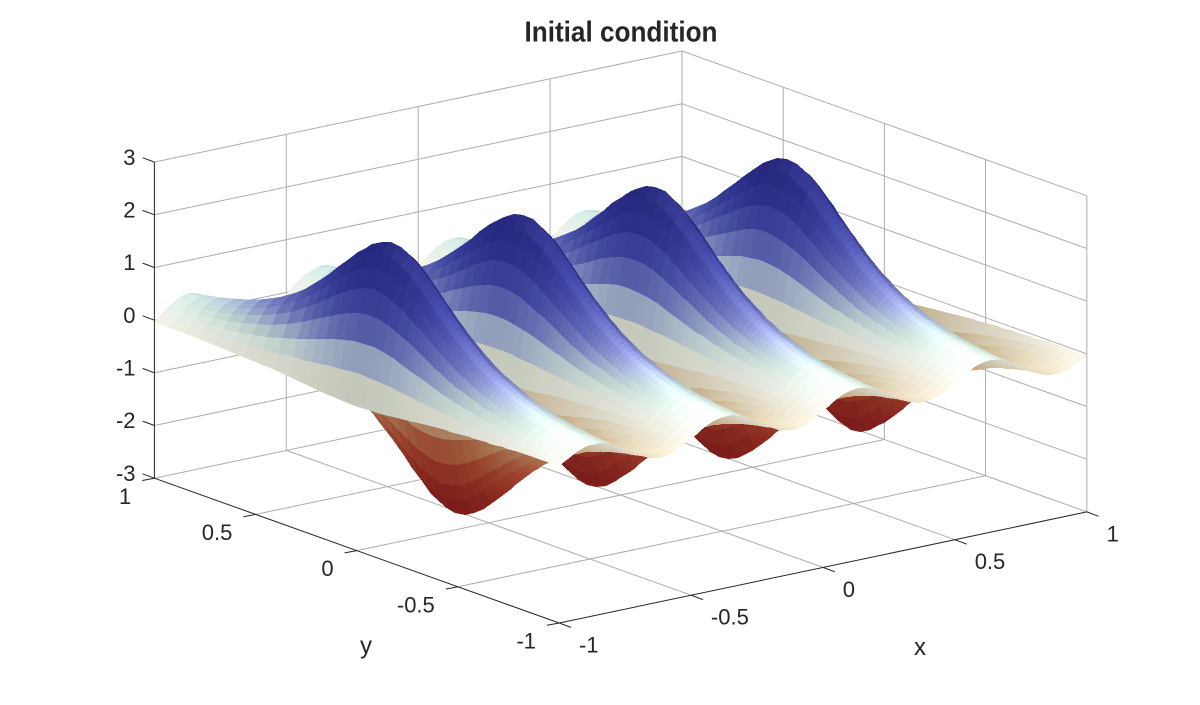  What do you see at coordinates (129, 157) in the screenshot?
I see `svg-text: 3` at bounding box center [129, 157].